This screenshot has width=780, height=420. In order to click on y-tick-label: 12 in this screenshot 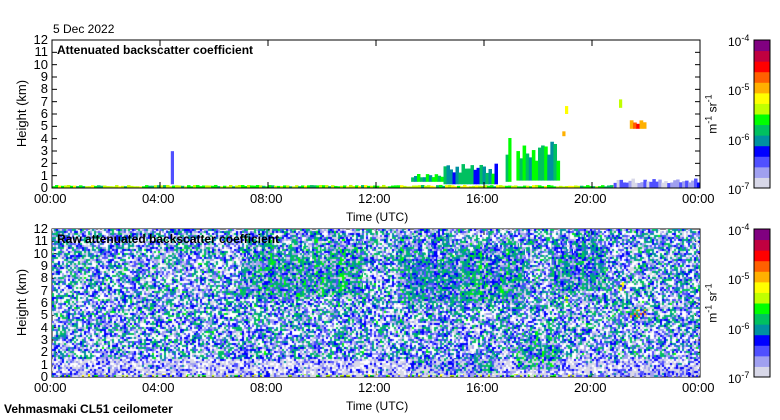, I will do `click(40, 39)`.